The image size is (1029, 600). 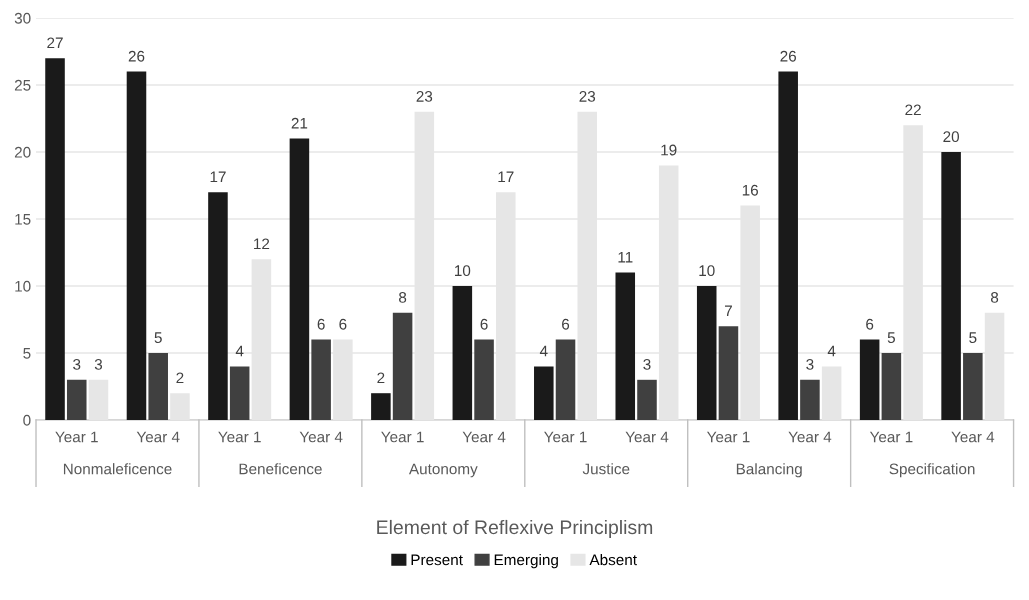 What do you see at coordinates (55, 43) in the screenshot?
I see `data-label: 27` at bounding box center [55, 43].